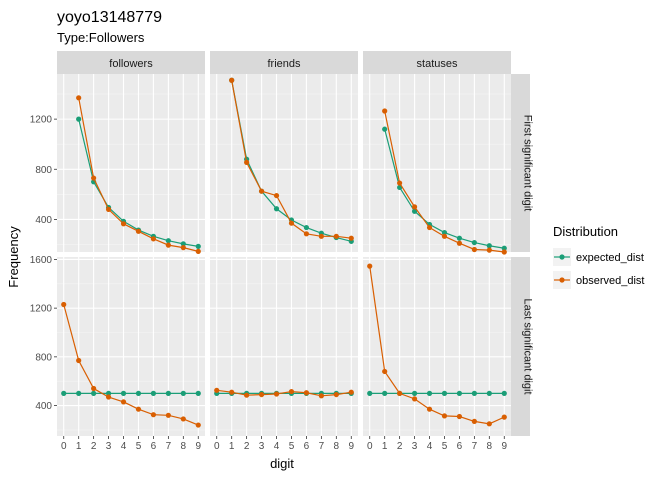  What do you see at coordinates (610, 281) in the screenshot?
I see `legend-label-observed-dist: observed_dist` at bounding box center [610, 281].